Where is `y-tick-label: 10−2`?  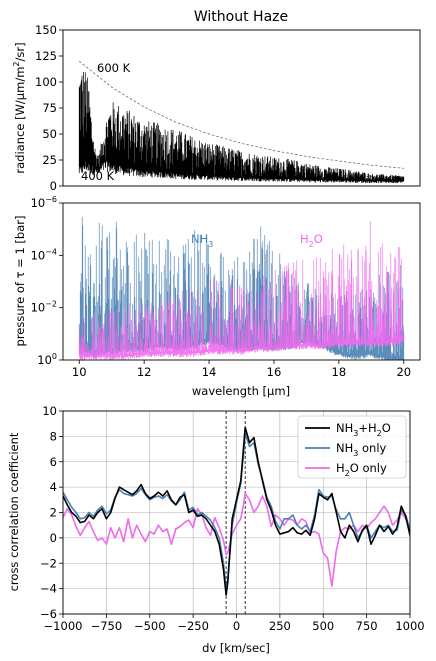 y-tick-label: 10−2 is located at coordinates (44, 307).